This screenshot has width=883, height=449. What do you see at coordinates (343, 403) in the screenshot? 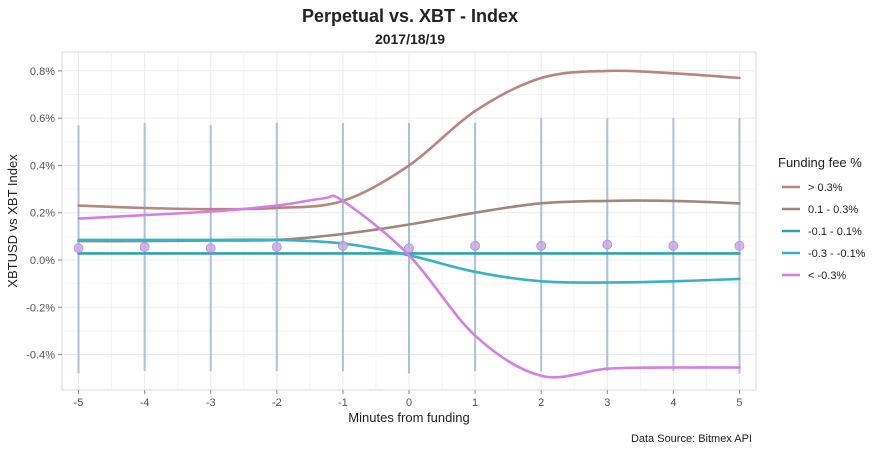
I see `x-tick-label: -1` at bounding box center [343, 403].